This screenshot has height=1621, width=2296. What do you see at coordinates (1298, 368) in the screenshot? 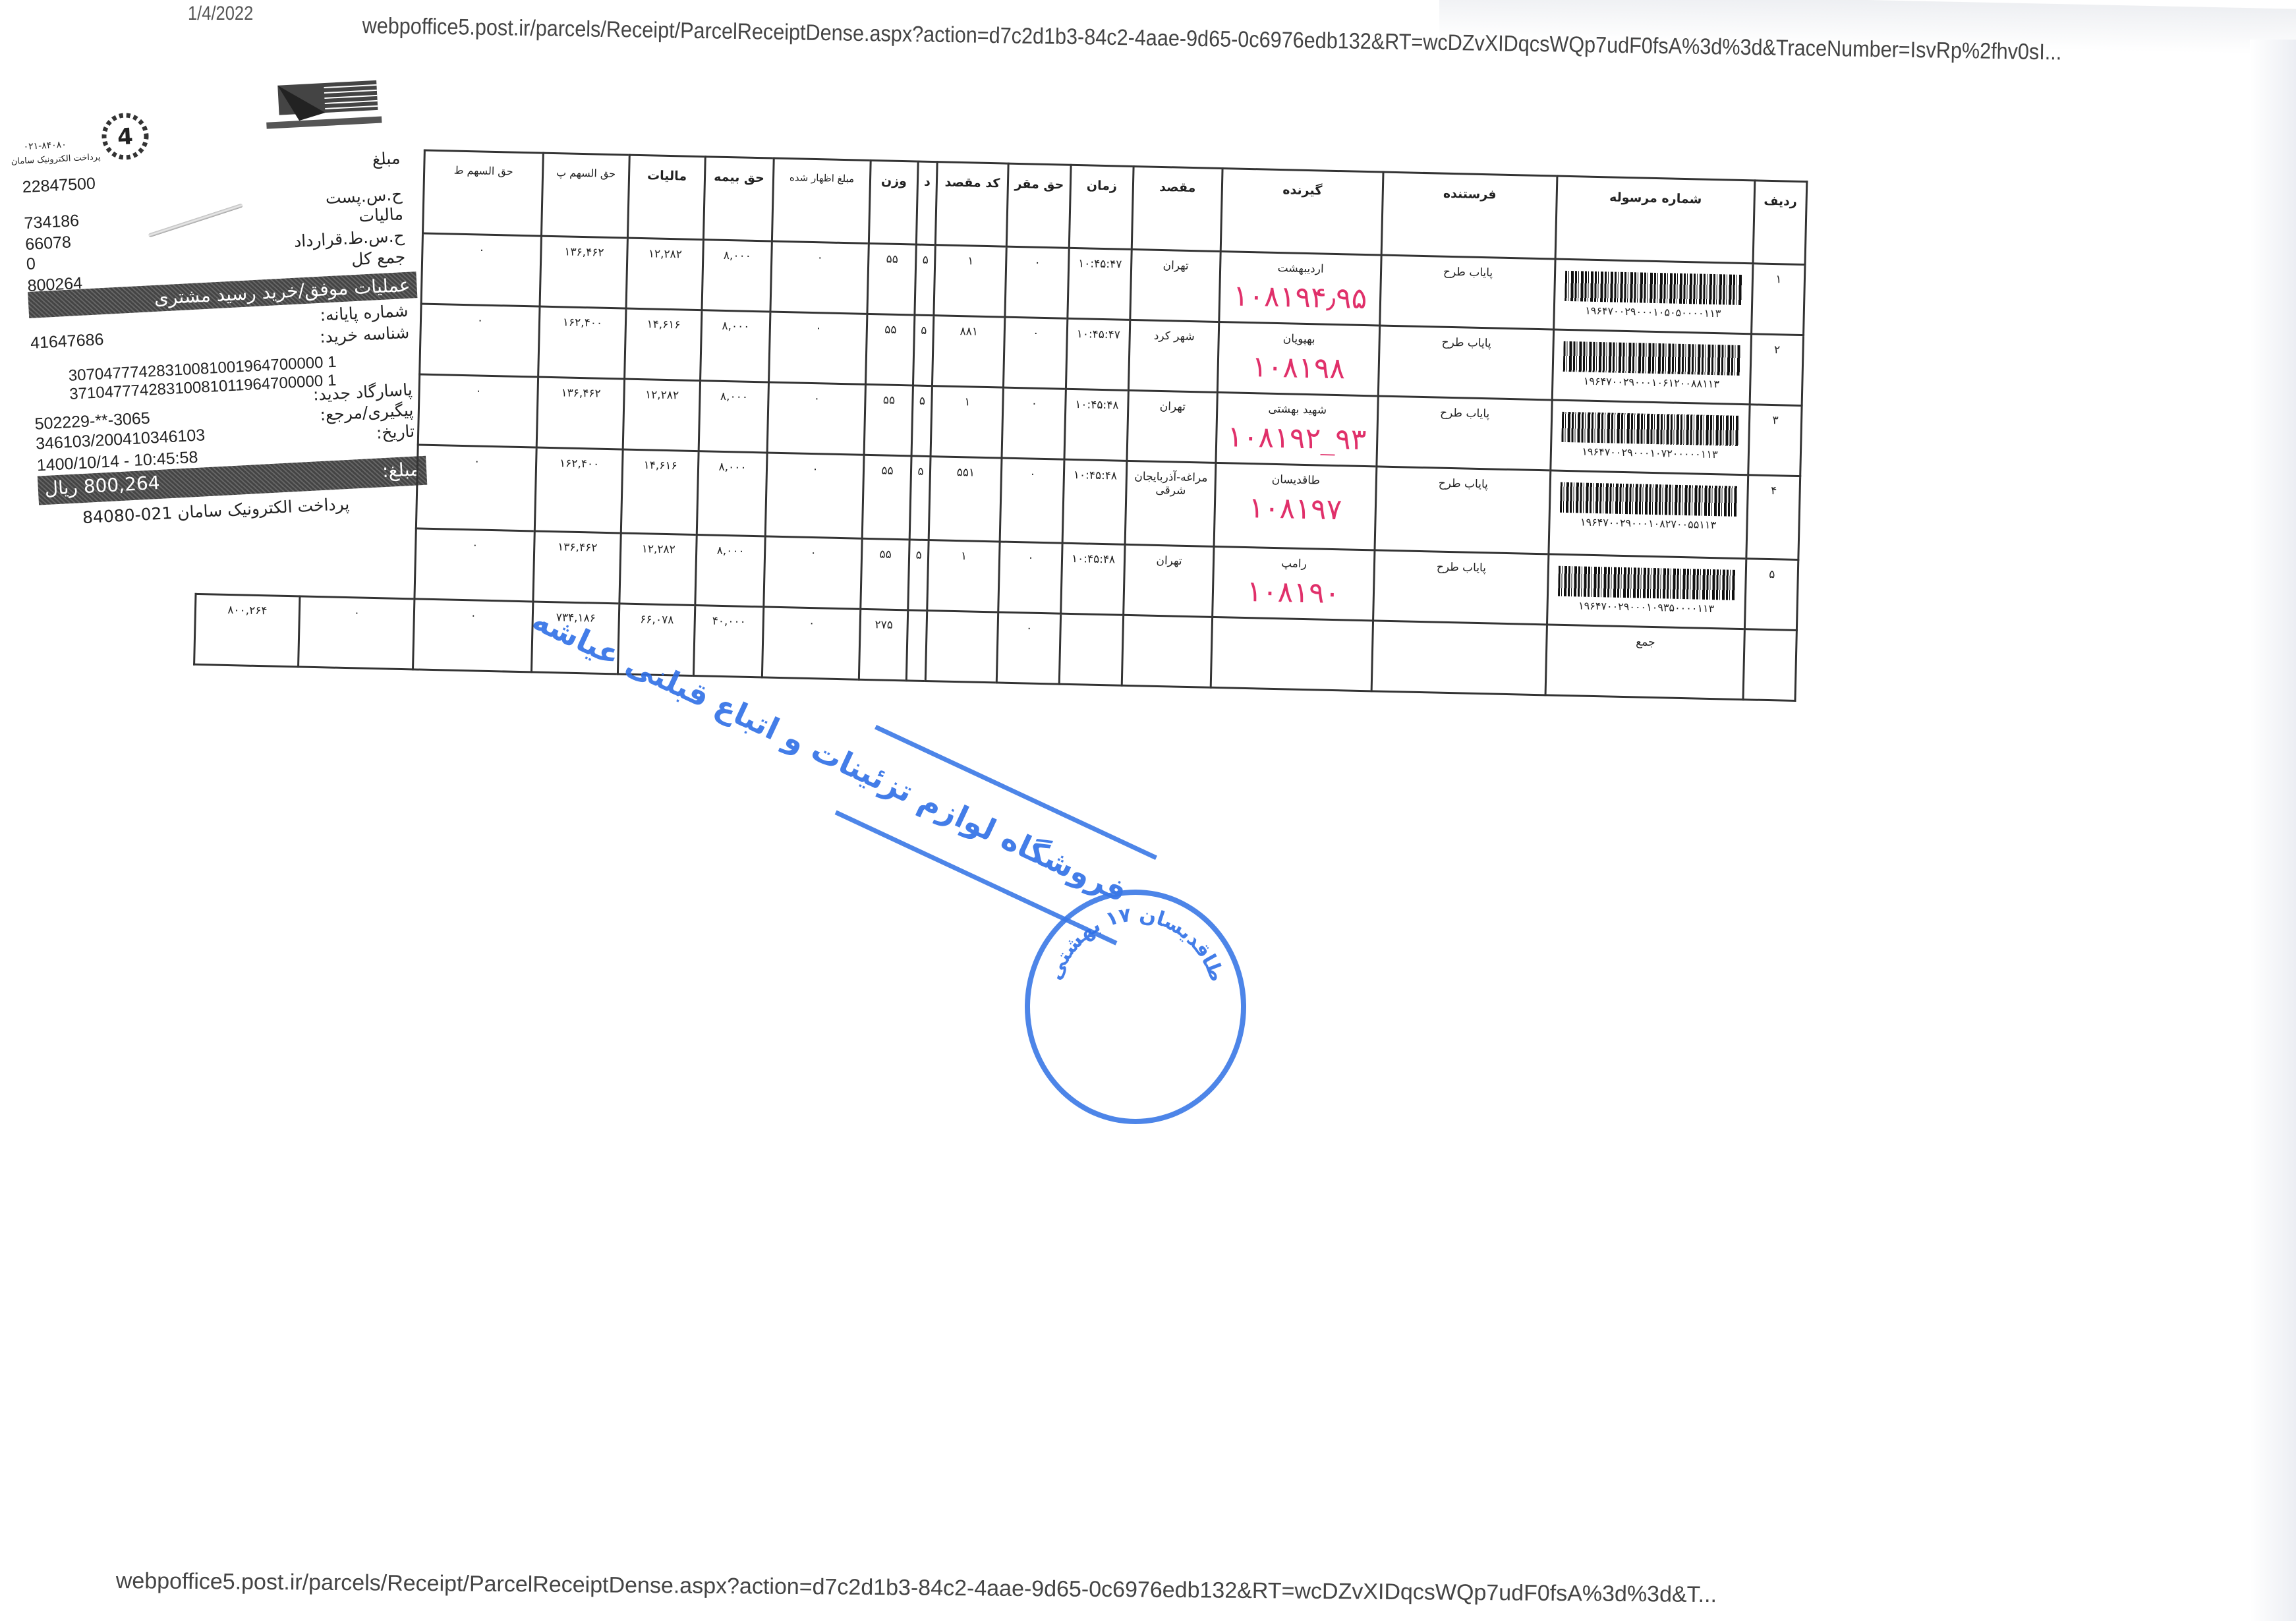
I see `handwritten-note: ۱۰۸۱۹۸` at bounding box center [1298, 368].